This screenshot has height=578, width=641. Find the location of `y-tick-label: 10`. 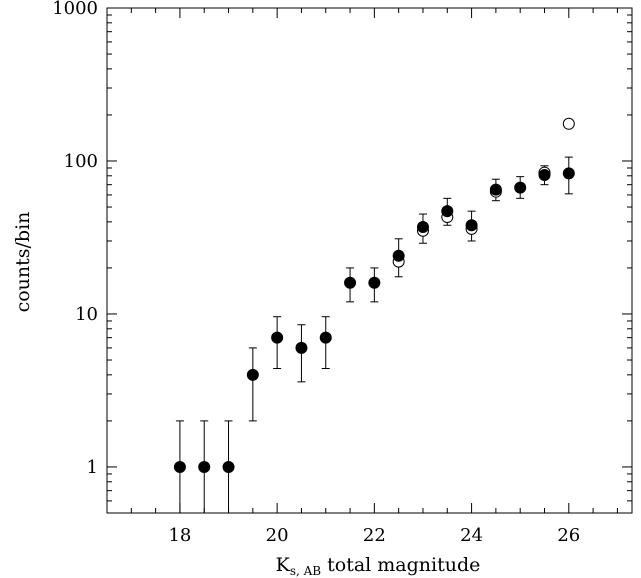

y-tick-label: 10 is located at coordinates (86, 314).